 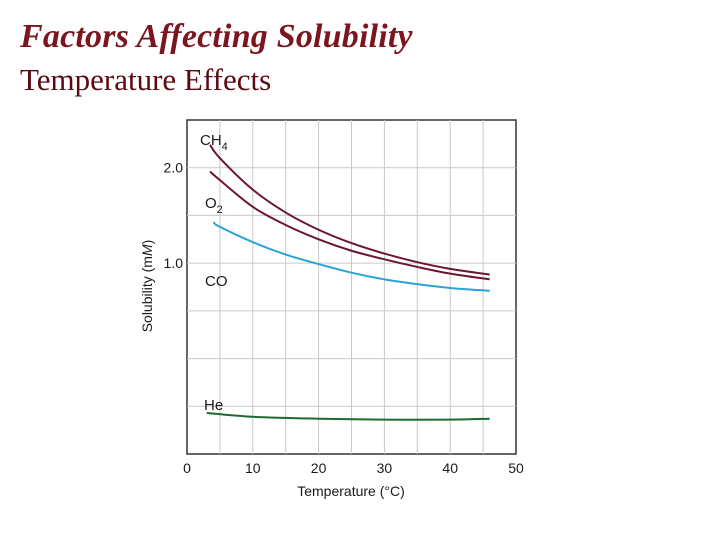 I want to click on series-label-o2: O2, so click(x=214, y=205).